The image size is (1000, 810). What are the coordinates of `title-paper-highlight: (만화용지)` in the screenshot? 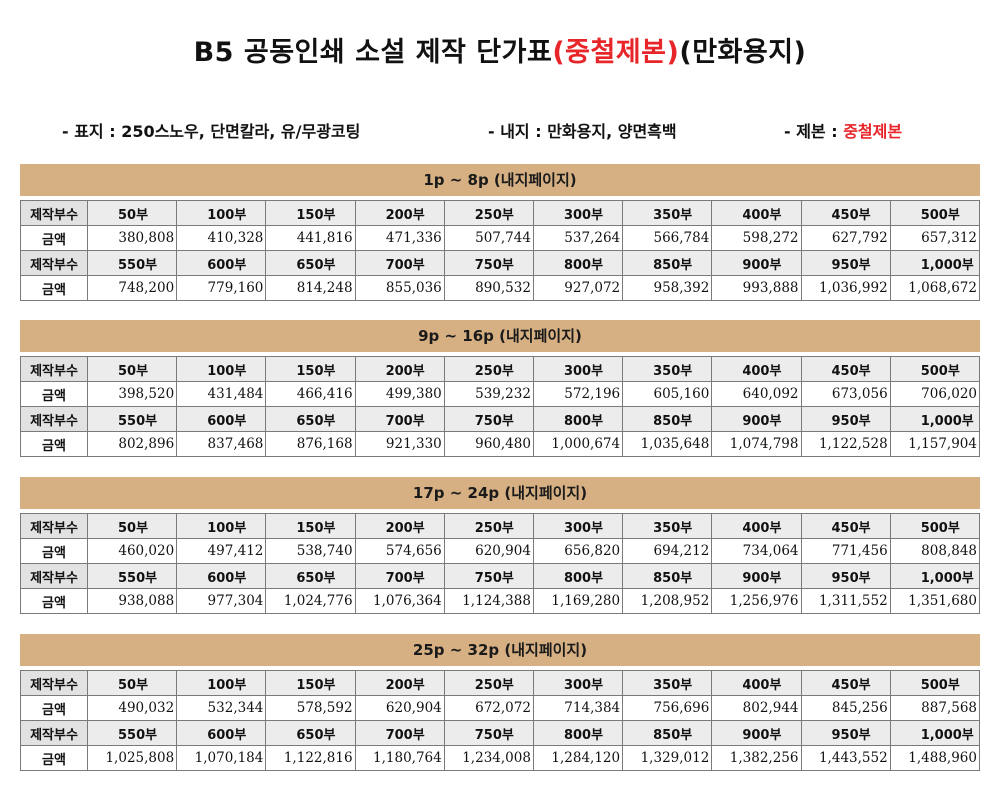 It's located at (743, 52).